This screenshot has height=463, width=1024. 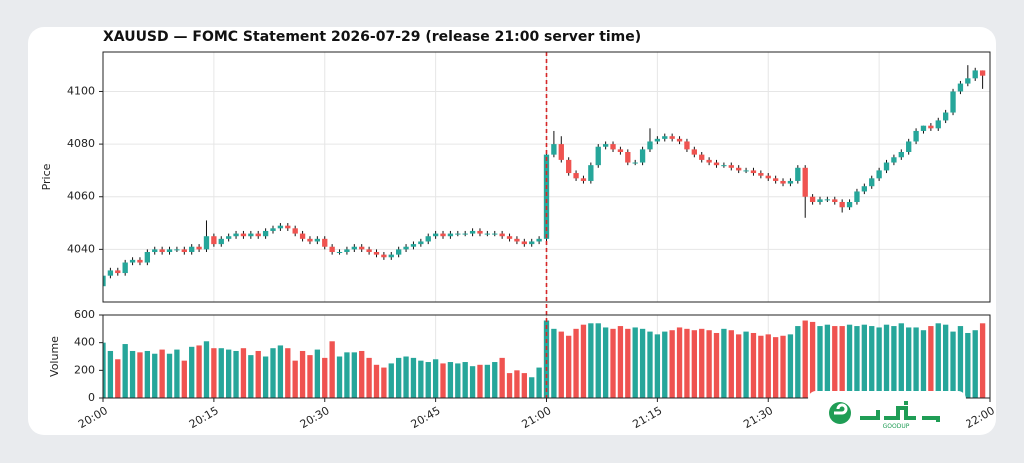 What do you see at coordinates (841, 409) in the screenshot?
I see `logo-icon-mark` at bounding box center [841, 409].